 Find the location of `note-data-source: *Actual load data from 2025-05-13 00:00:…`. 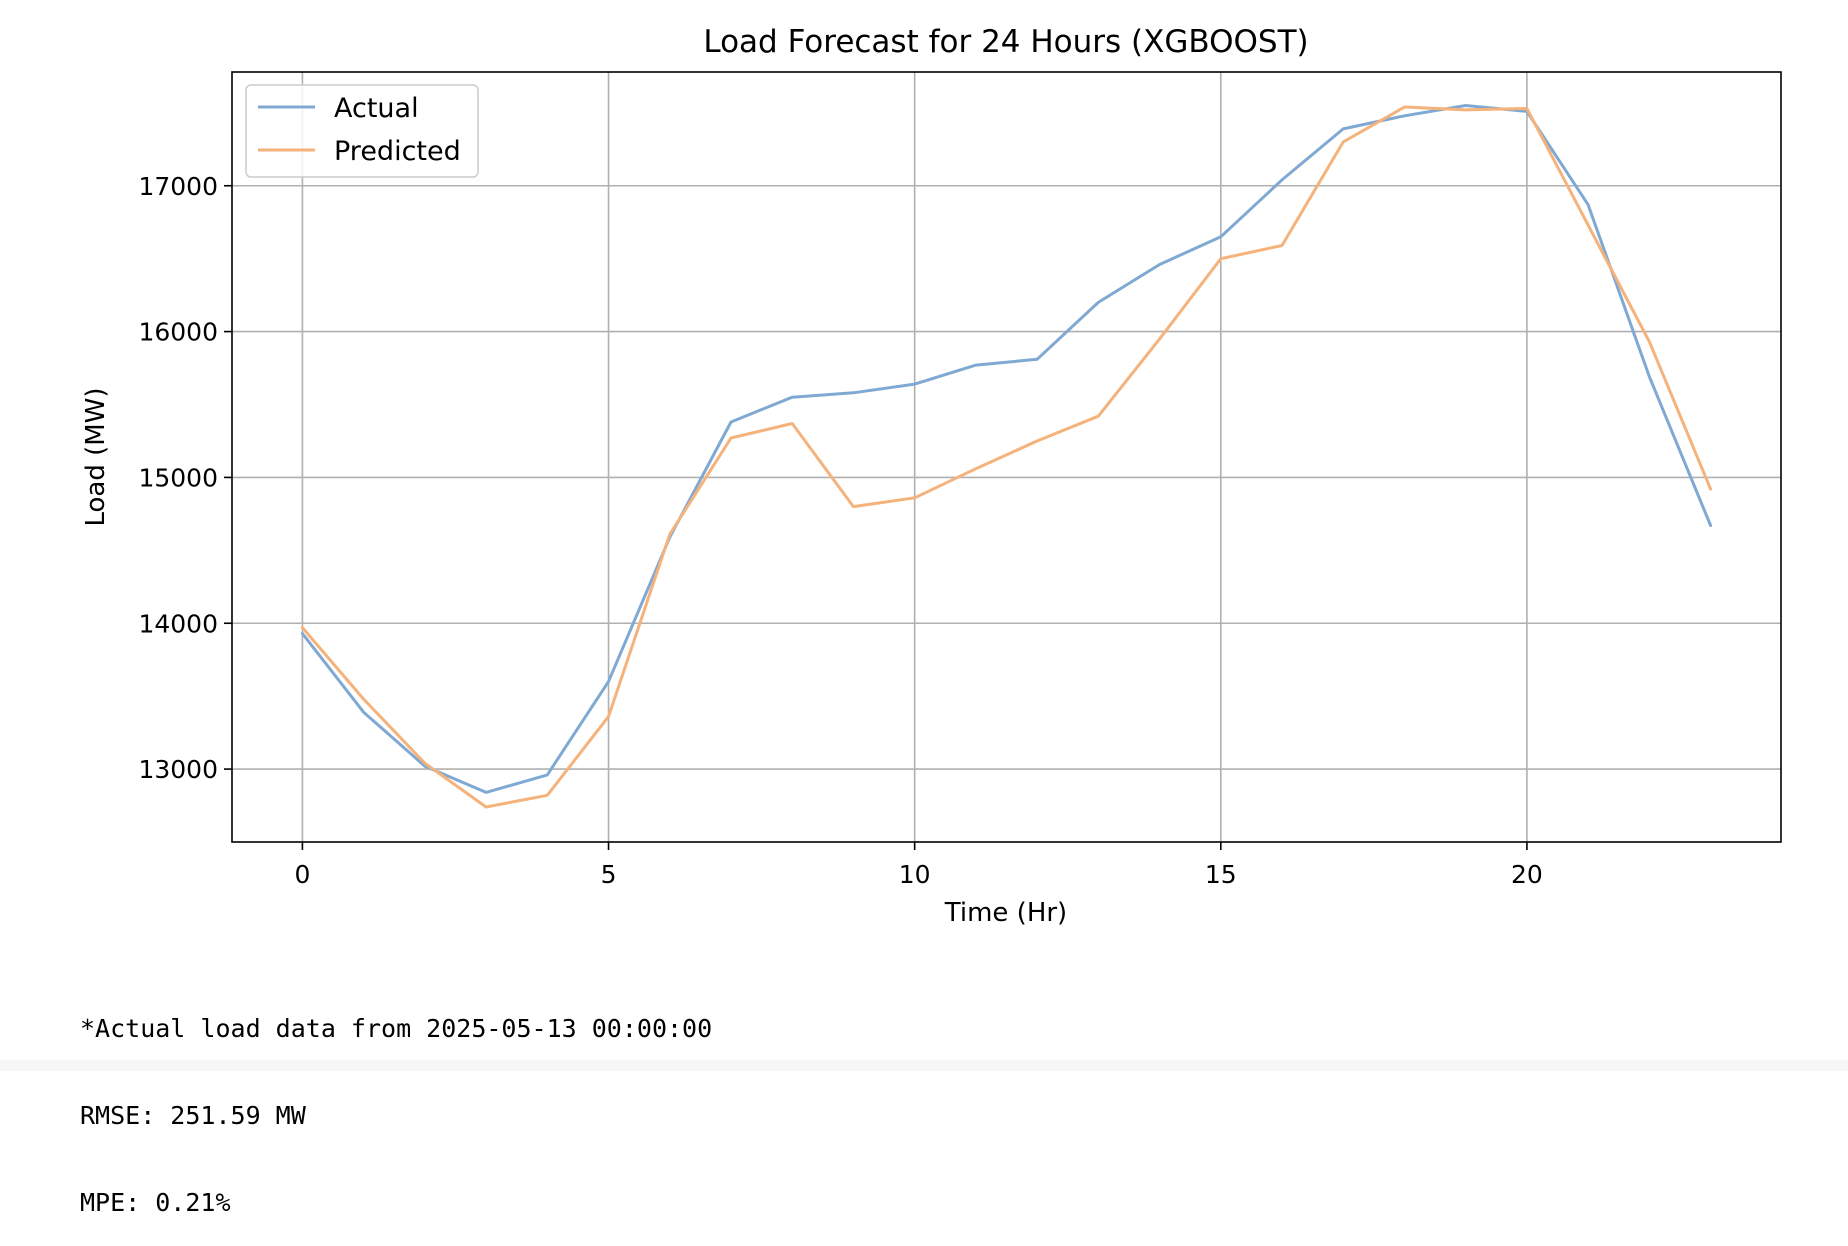

note-data-source: *Actual load data from 2025-05-13 00:00:… is located at coordinates (396, 1028).